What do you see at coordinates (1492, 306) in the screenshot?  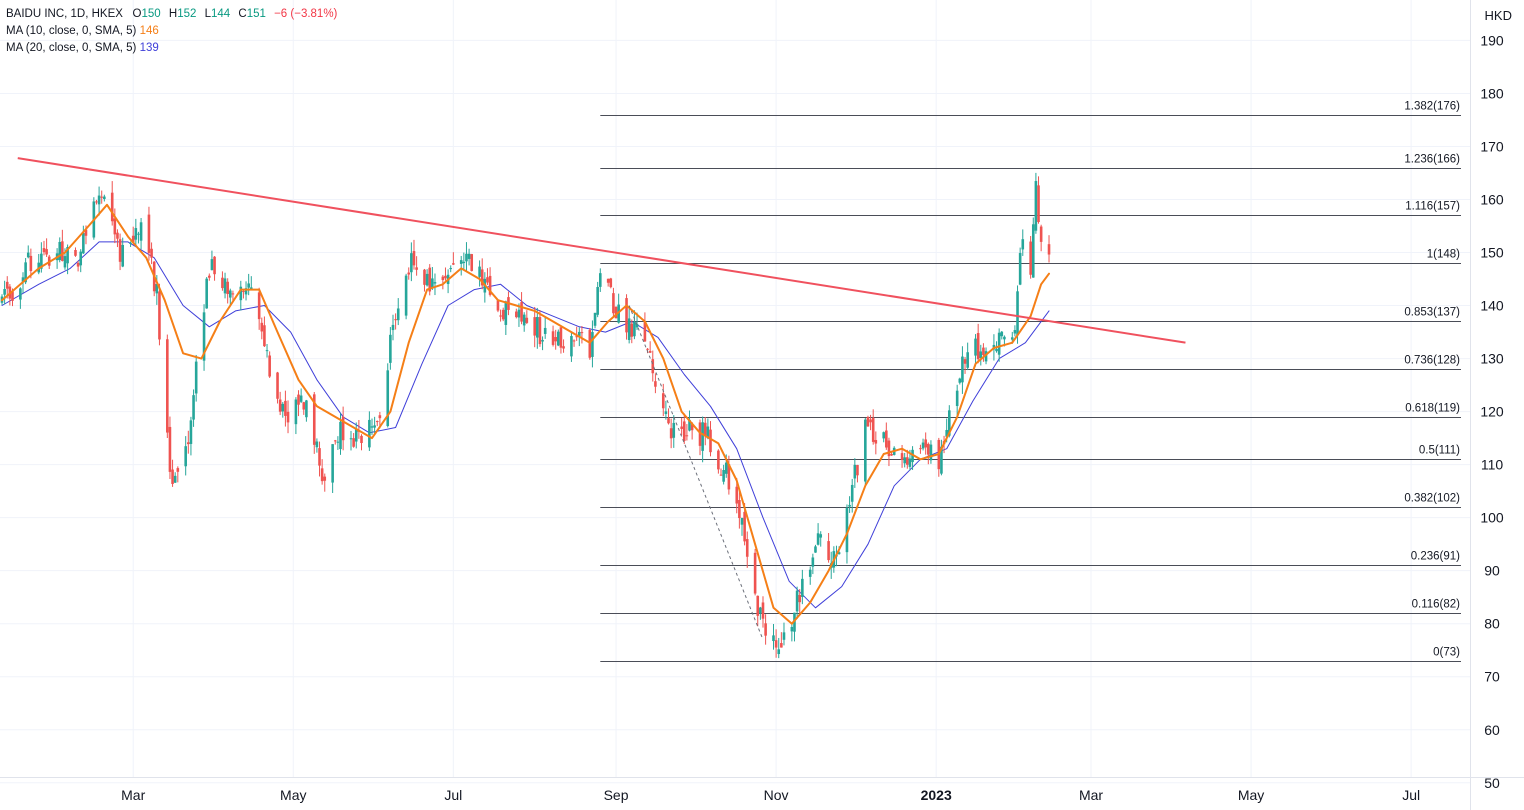 I see `y-tick-label: 140` at bounding box center [1492, 306].